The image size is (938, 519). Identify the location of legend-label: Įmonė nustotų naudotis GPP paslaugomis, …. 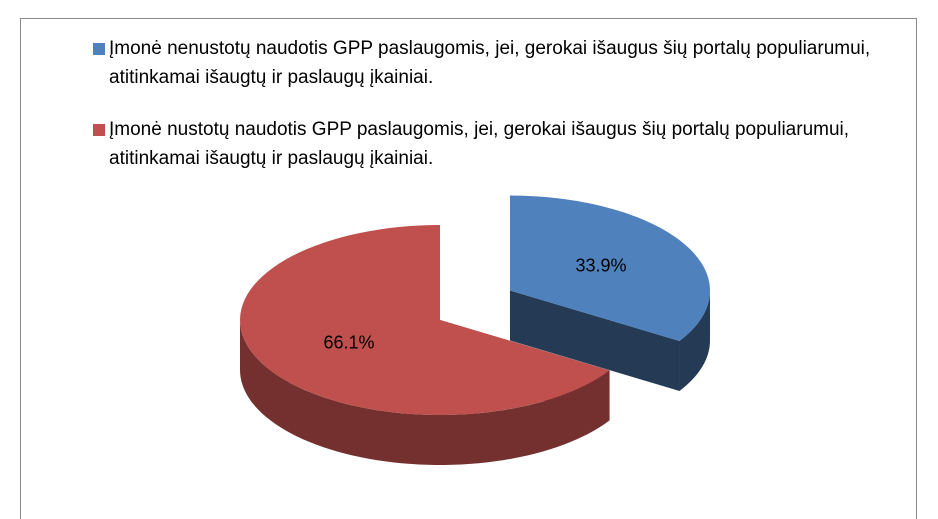
(479, 144).